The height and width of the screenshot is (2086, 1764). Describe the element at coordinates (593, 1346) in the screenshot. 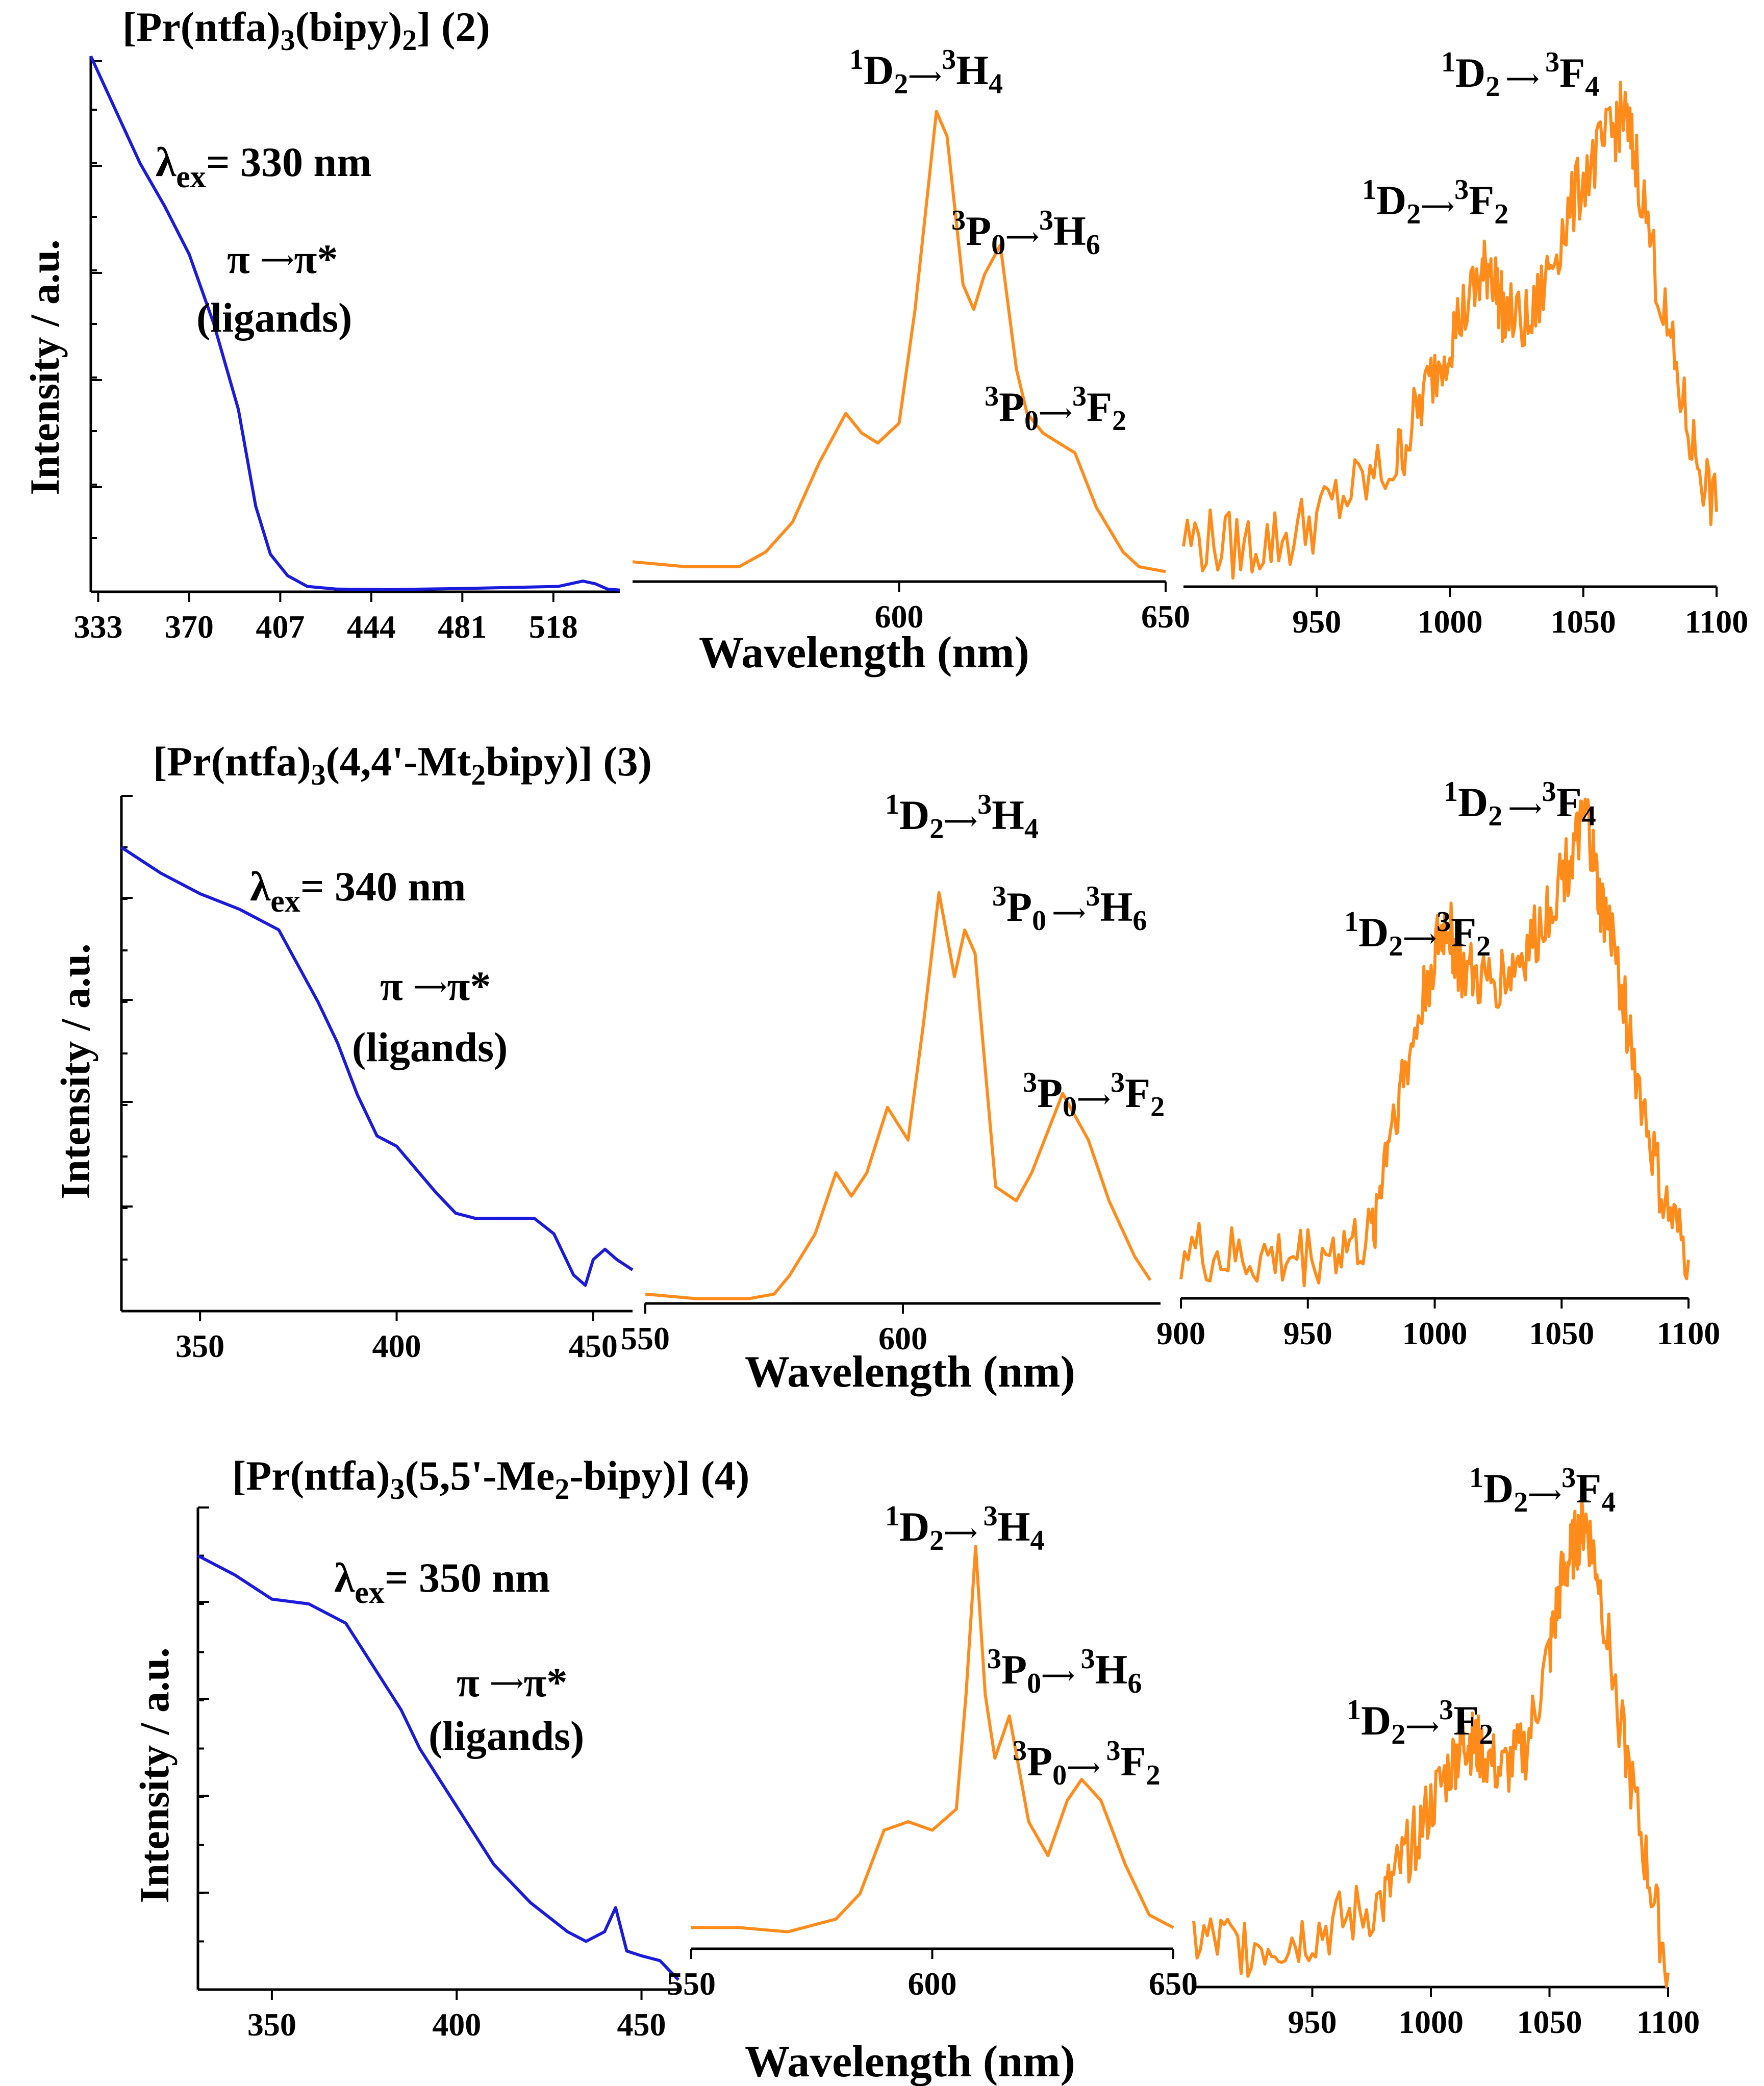

I see `x-tick-label-4-2: 450` at that location.